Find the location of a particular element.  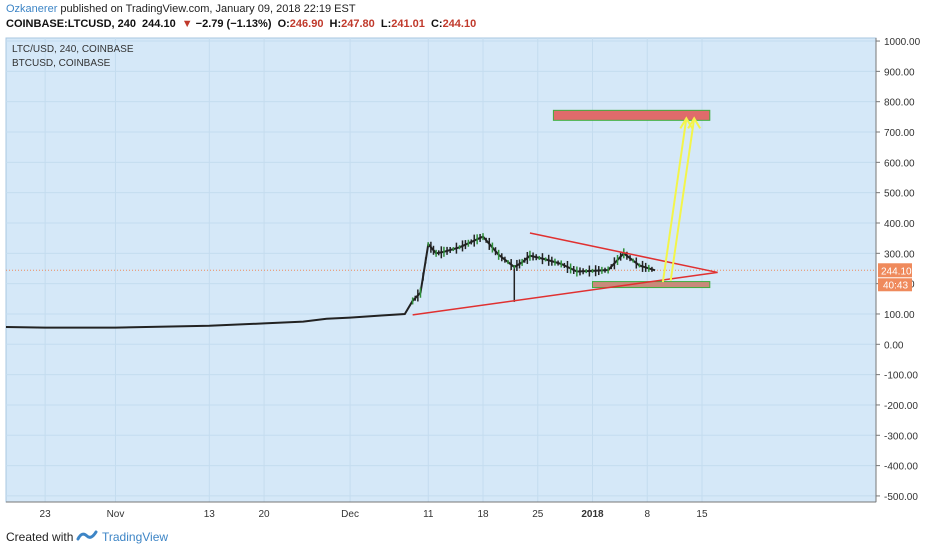

x-tick-label: 11 is located at coordinates (428, 514).